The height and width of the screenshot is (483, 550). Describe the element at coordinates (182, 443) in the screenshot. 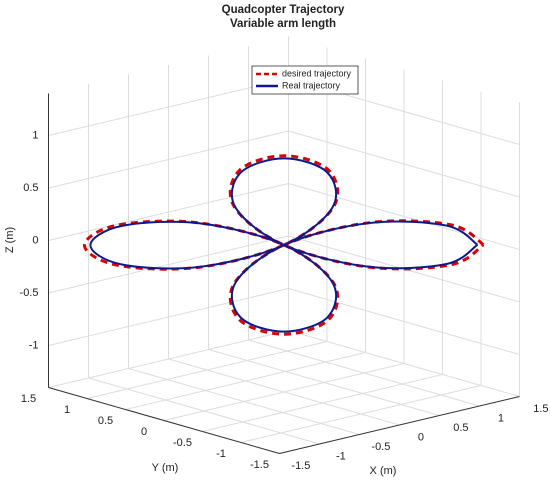

I see `y-tick-label: -0.5` at that location.